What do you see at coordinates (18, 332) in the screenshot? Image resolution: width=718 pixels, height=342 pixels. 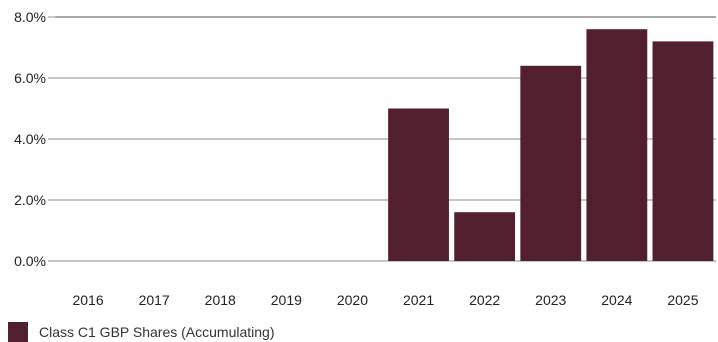 I see `legend-swatch` at bounding box center [18, 332].